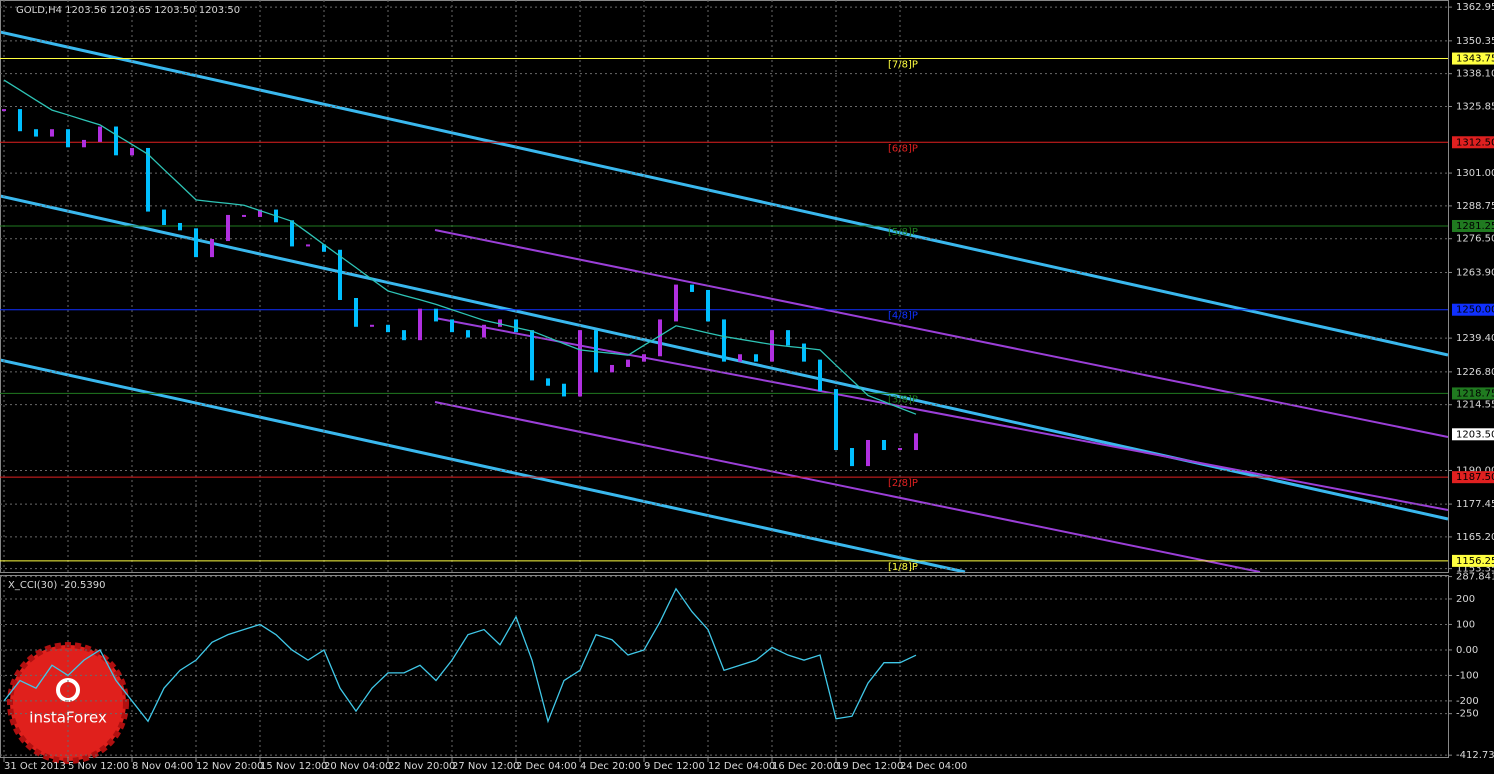 The height and width of the screenshot is (774, 1494). Describe the element at coordinates (903, 232) in the screenshot. I see `level-name: [5/8]P` at that location.